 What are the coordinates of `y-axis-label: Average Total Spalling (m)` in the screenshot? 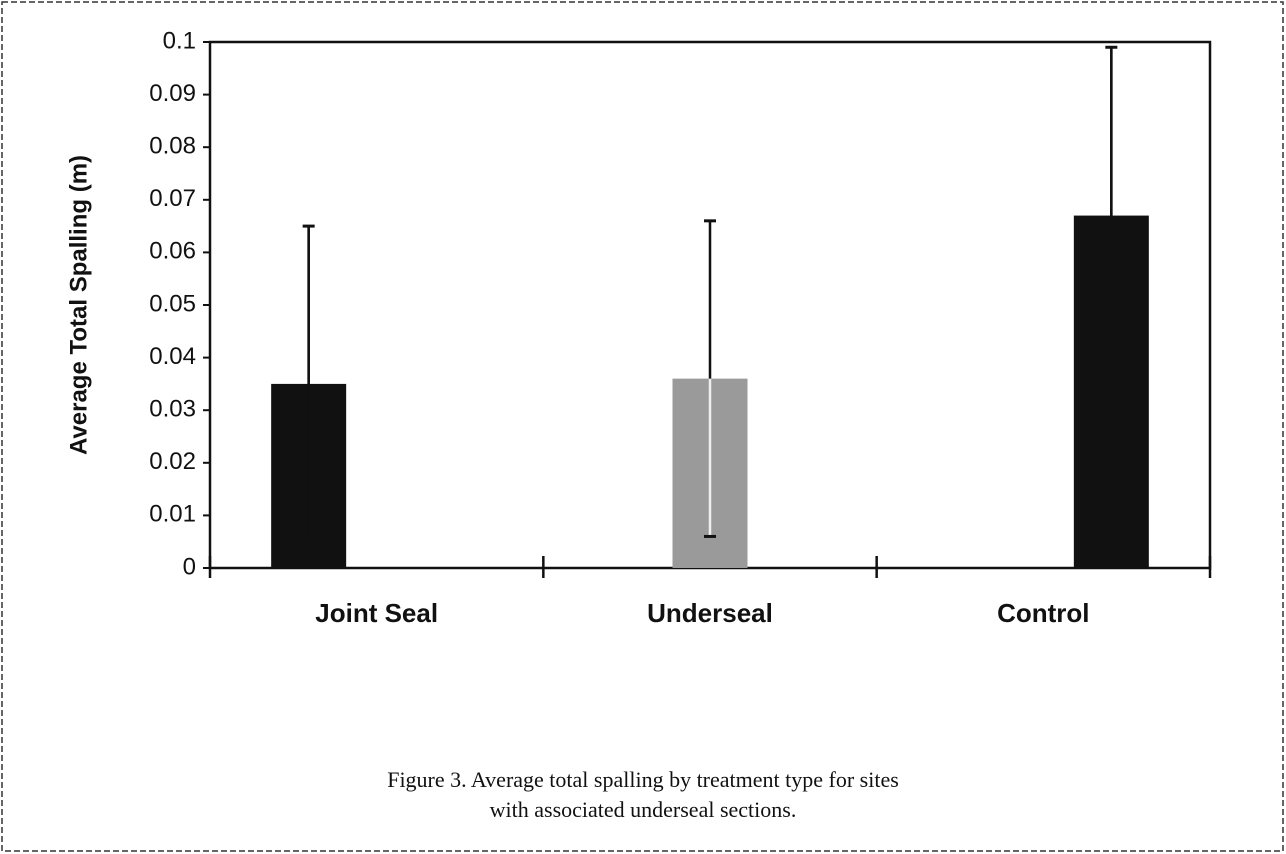 It's located at (78, 305).